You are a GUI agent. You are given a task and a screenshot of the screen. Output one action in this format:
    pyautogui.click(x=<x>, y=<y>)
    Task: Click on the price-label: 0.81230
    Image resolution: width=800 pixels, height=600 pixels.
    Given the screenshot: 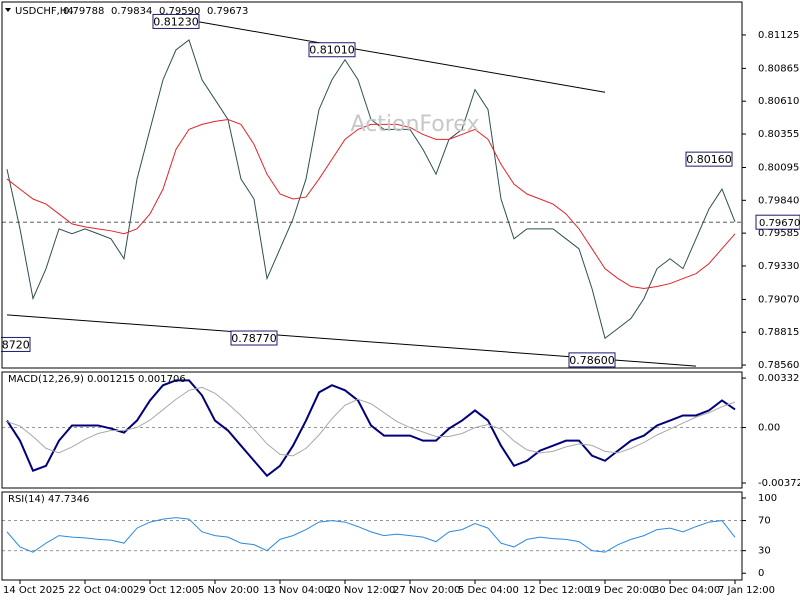 What is the action you would take?
    pyautogui.click(x=176, y=21)
    